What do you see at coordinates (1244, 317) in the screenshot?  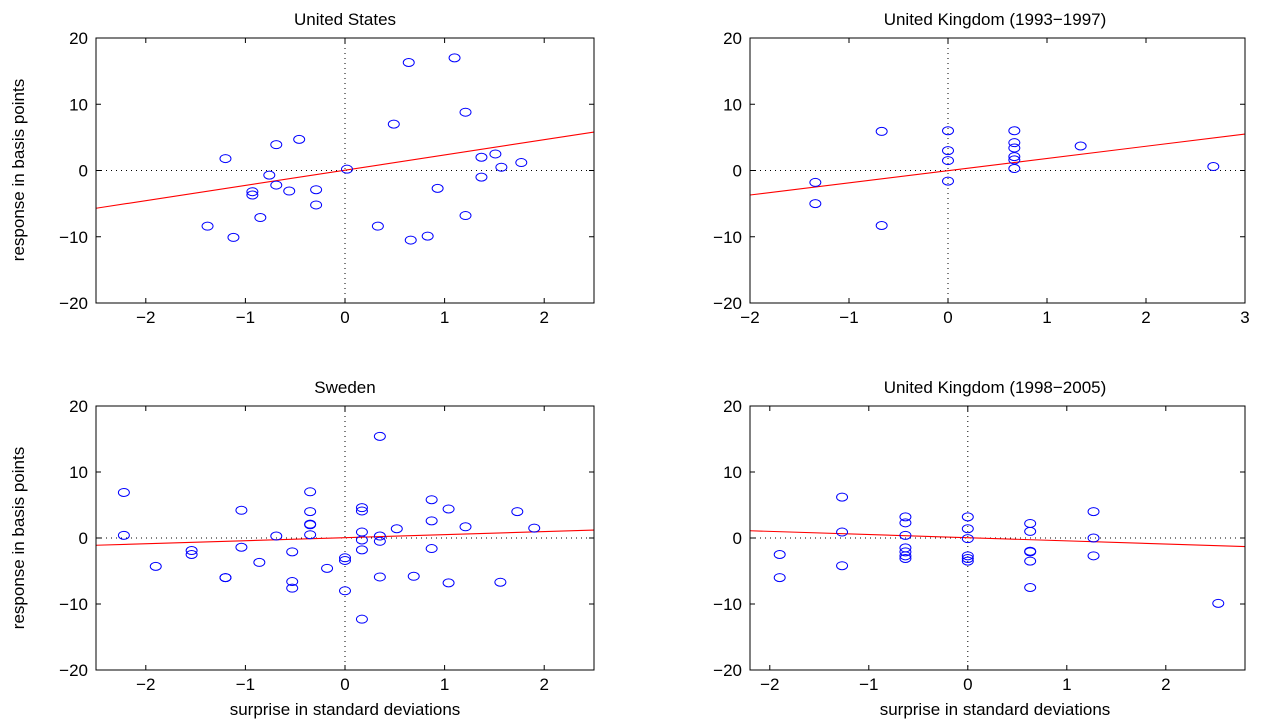 I see `x-tick-label: 3` at bounding box center [1244, 317].